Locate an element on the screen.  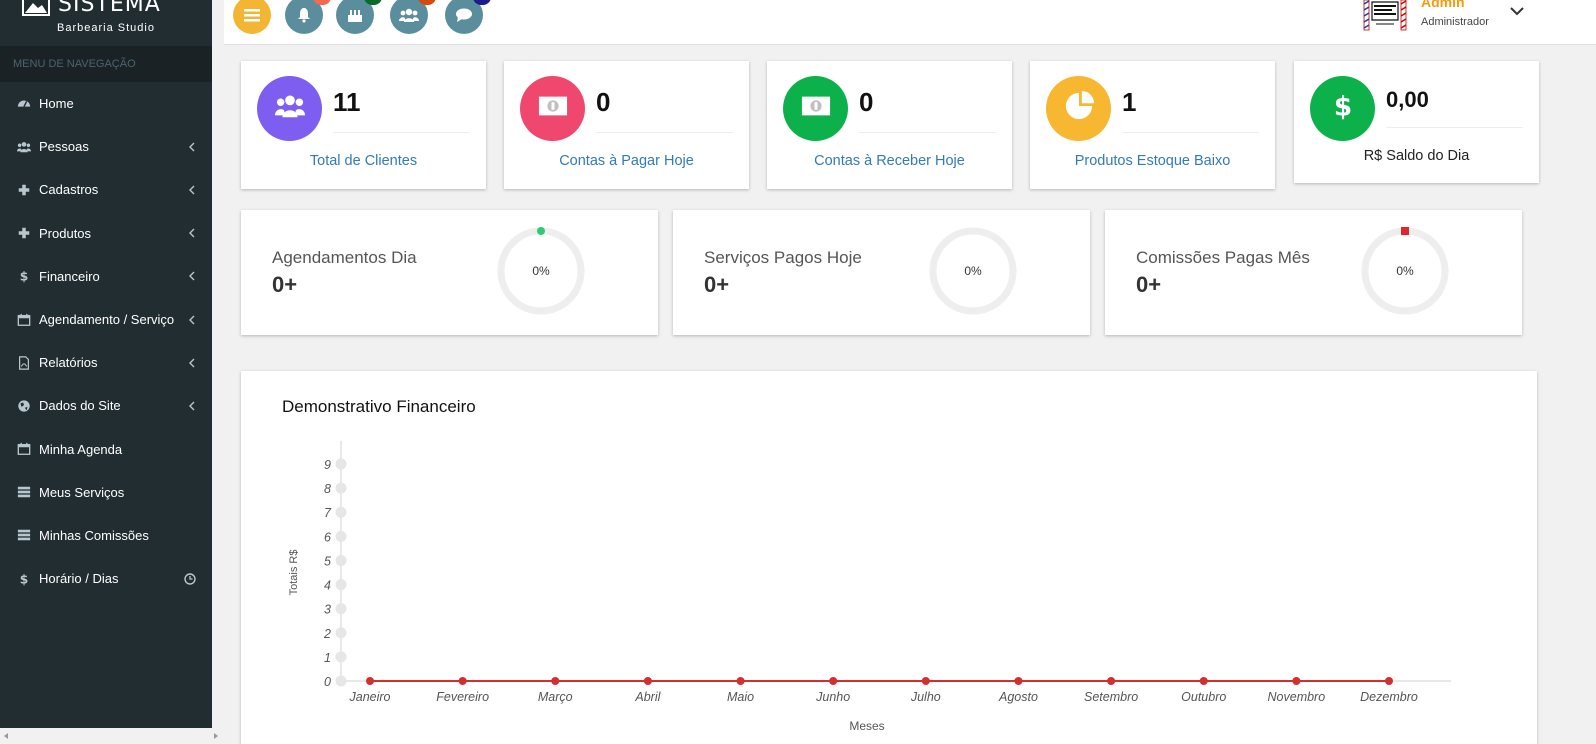
stat-card: 0 Contas à Pagar Hoje is located at coordinates (626, 125).